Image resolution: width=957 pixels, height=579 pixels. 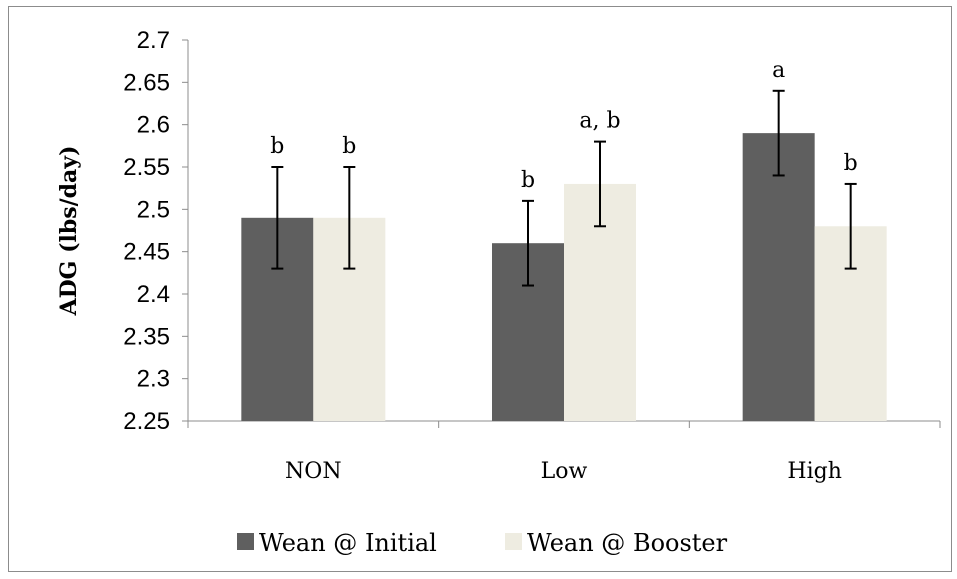 What do you see at coordinates (153, 379) in the screenshot?
I see `y-tick-label: 2.3` at bounding box center [153, 379].